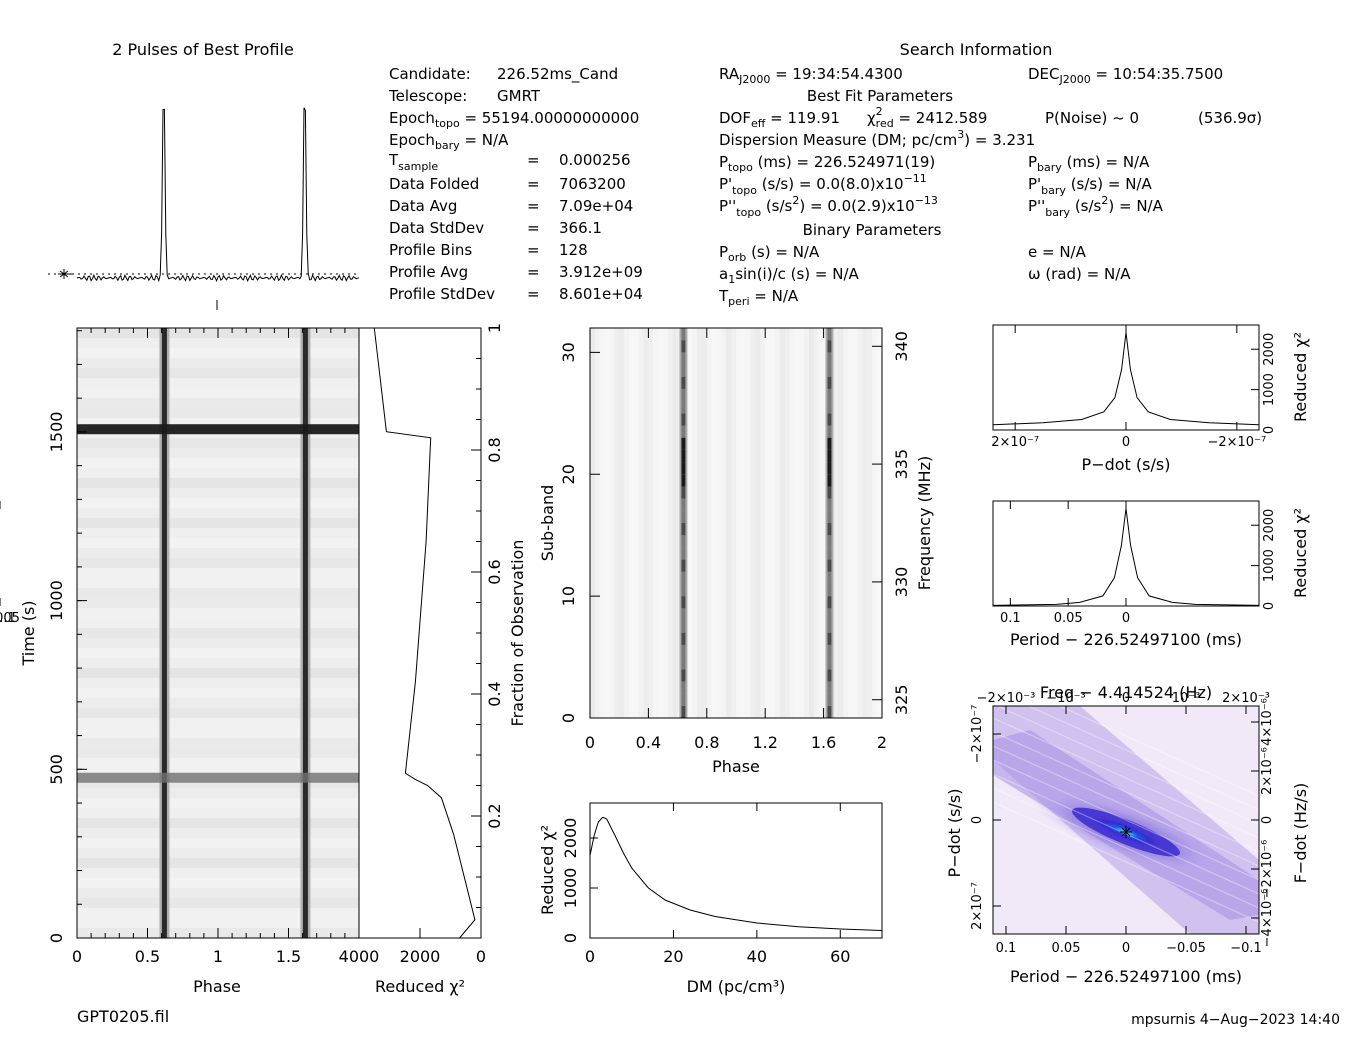 The width and height of the screenshot is (1352, 1046). What do you see at coordinates (56, 938) in the screenshot?
I see `time-phase-ytick-label: 0` at bounding box center [56, 938].